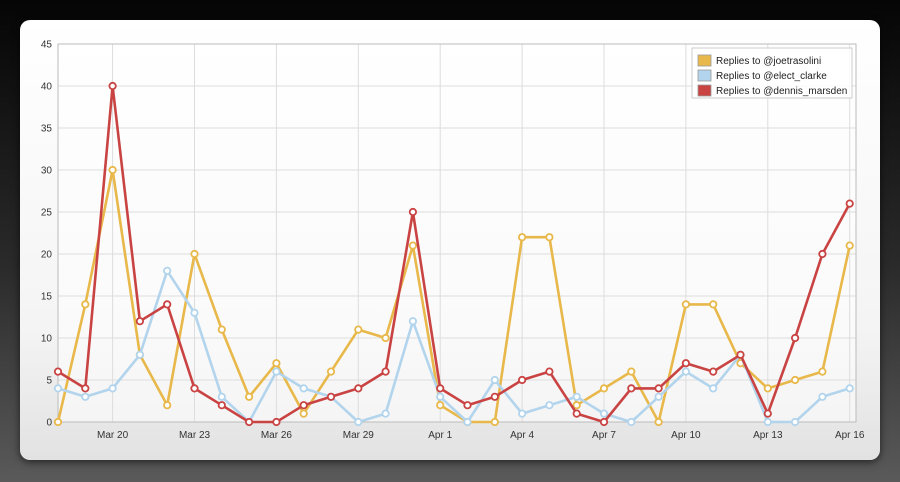 This screenshot has width=900, height=482. Describe the element at coordinates (686, 435) in the screenshot. I see `x-tick-label: Apr 10` at that location.